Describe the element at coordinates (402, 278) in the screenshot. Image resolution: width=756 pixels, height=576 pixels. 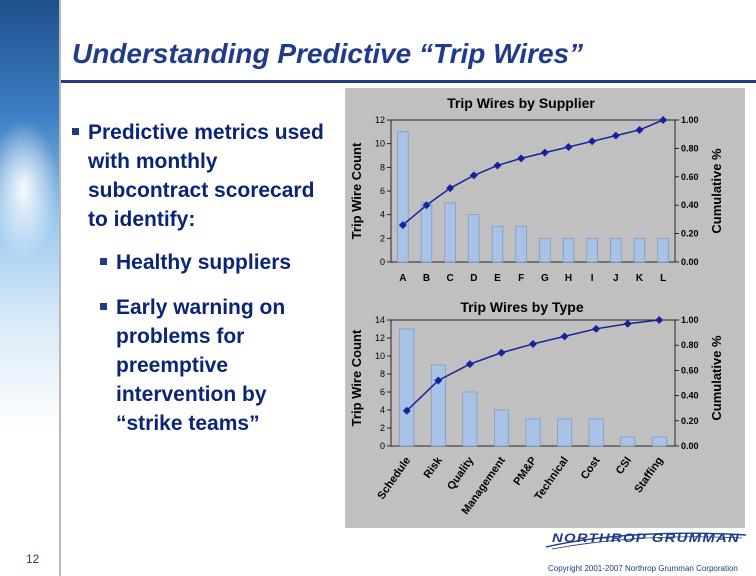
I see `category-label: A` at that location.